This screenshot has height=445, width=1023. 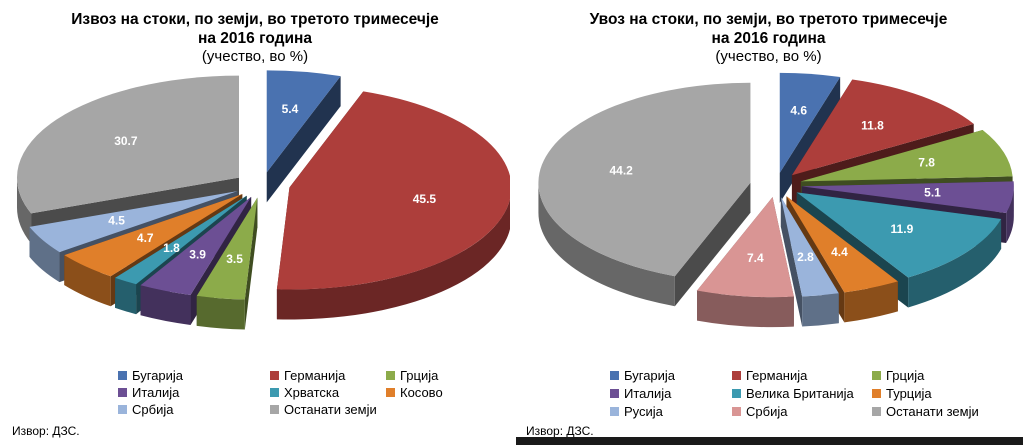 I want to click on data-label-останати-земји: 44.2, so click(x=621, y=171).